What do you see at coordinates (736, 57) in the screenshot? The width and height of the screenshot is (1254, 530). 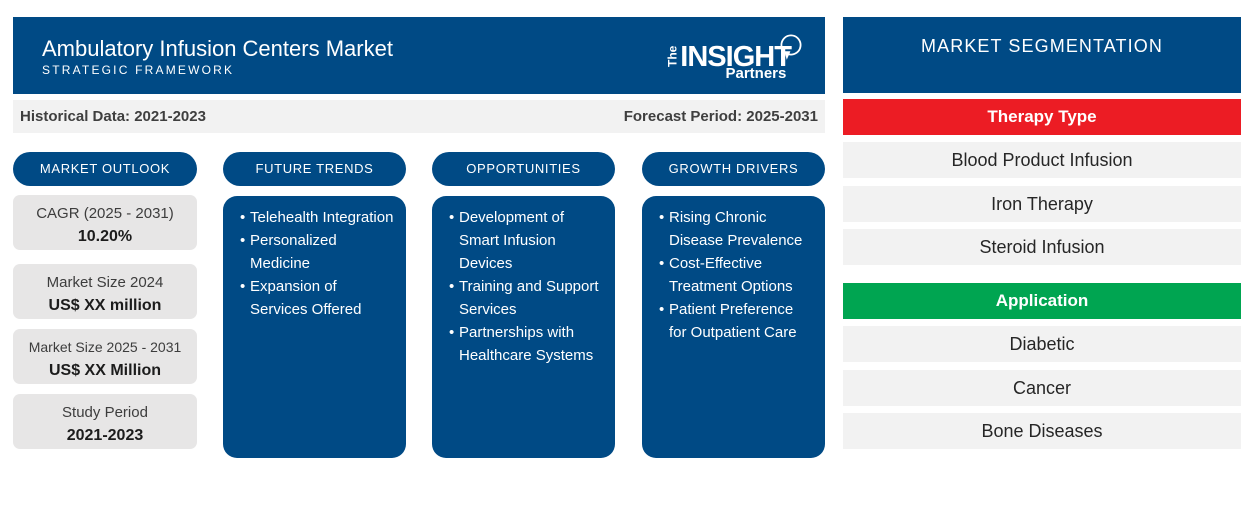 I see `svg-text: INSIGHT` at bounding box center [736, 57].